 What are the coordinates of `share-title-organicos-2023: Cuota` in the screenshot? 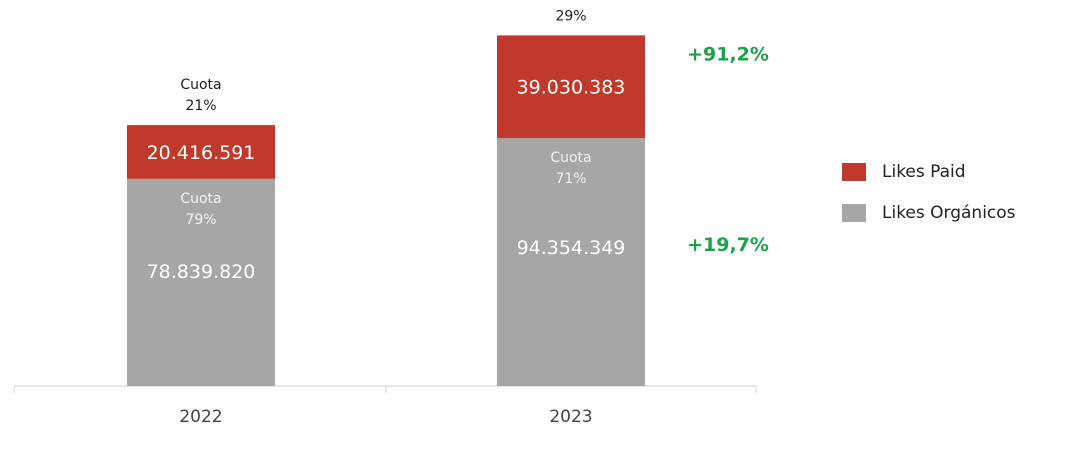 It's located at (570, 158).